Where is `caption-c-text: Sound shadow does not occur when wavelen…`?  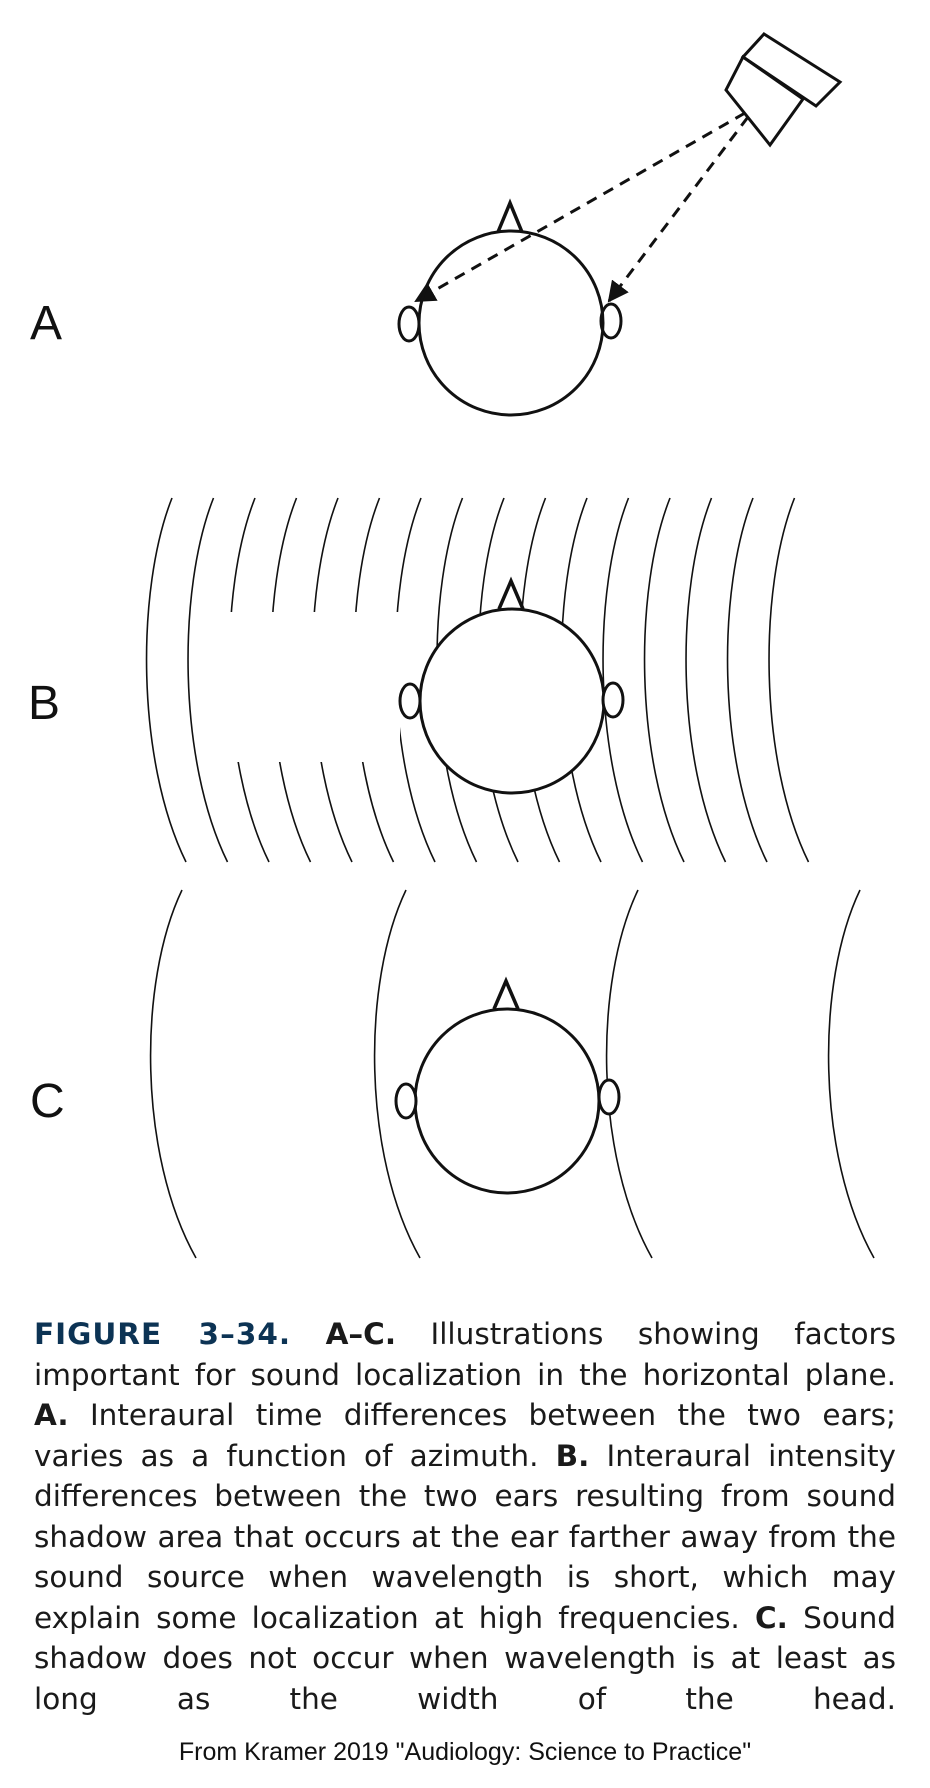
caption-c-text: Sound shadow does not occur when wavelen… is located at coordinates (465, 1658).